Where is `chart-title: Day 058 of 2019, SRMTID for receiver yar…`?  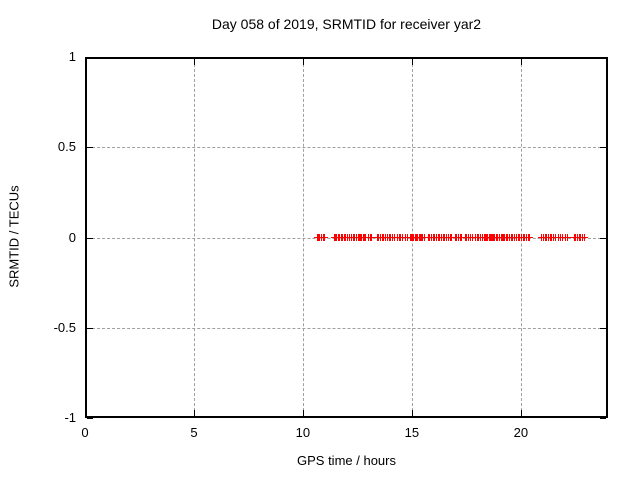
chart-title: Day 058 of 2019, SRMTID for receiver yar… is located at coordinates (346, 24).